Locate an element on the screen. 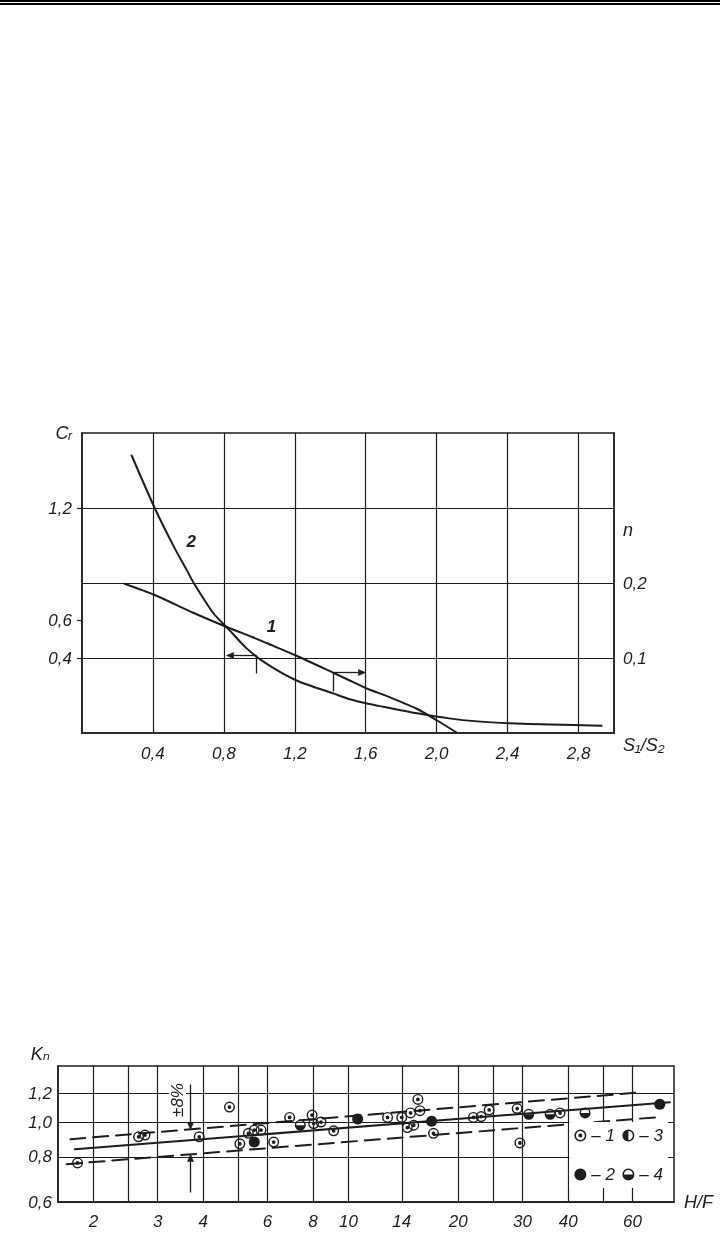  x-axis-title: S₁/S₂ is located at coordinates (644, 745).